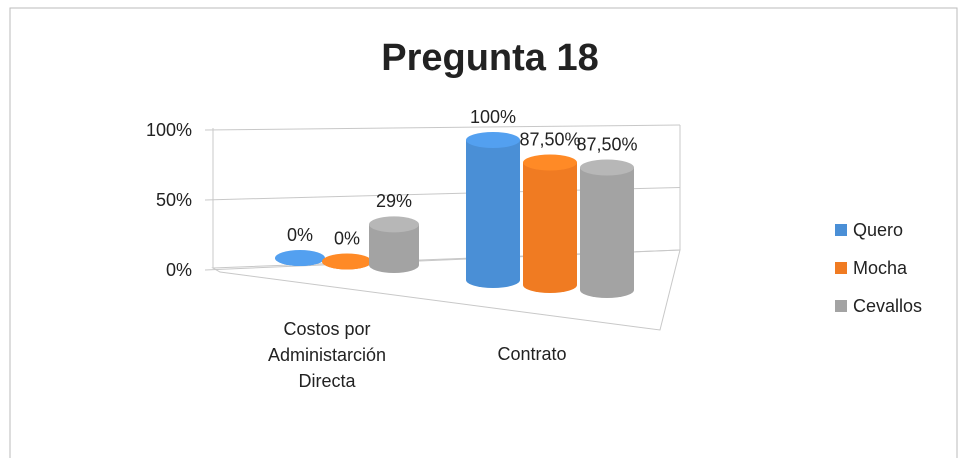  I want to click on x-tick-label: Costos por Administarción Directa, so click(327, 355).